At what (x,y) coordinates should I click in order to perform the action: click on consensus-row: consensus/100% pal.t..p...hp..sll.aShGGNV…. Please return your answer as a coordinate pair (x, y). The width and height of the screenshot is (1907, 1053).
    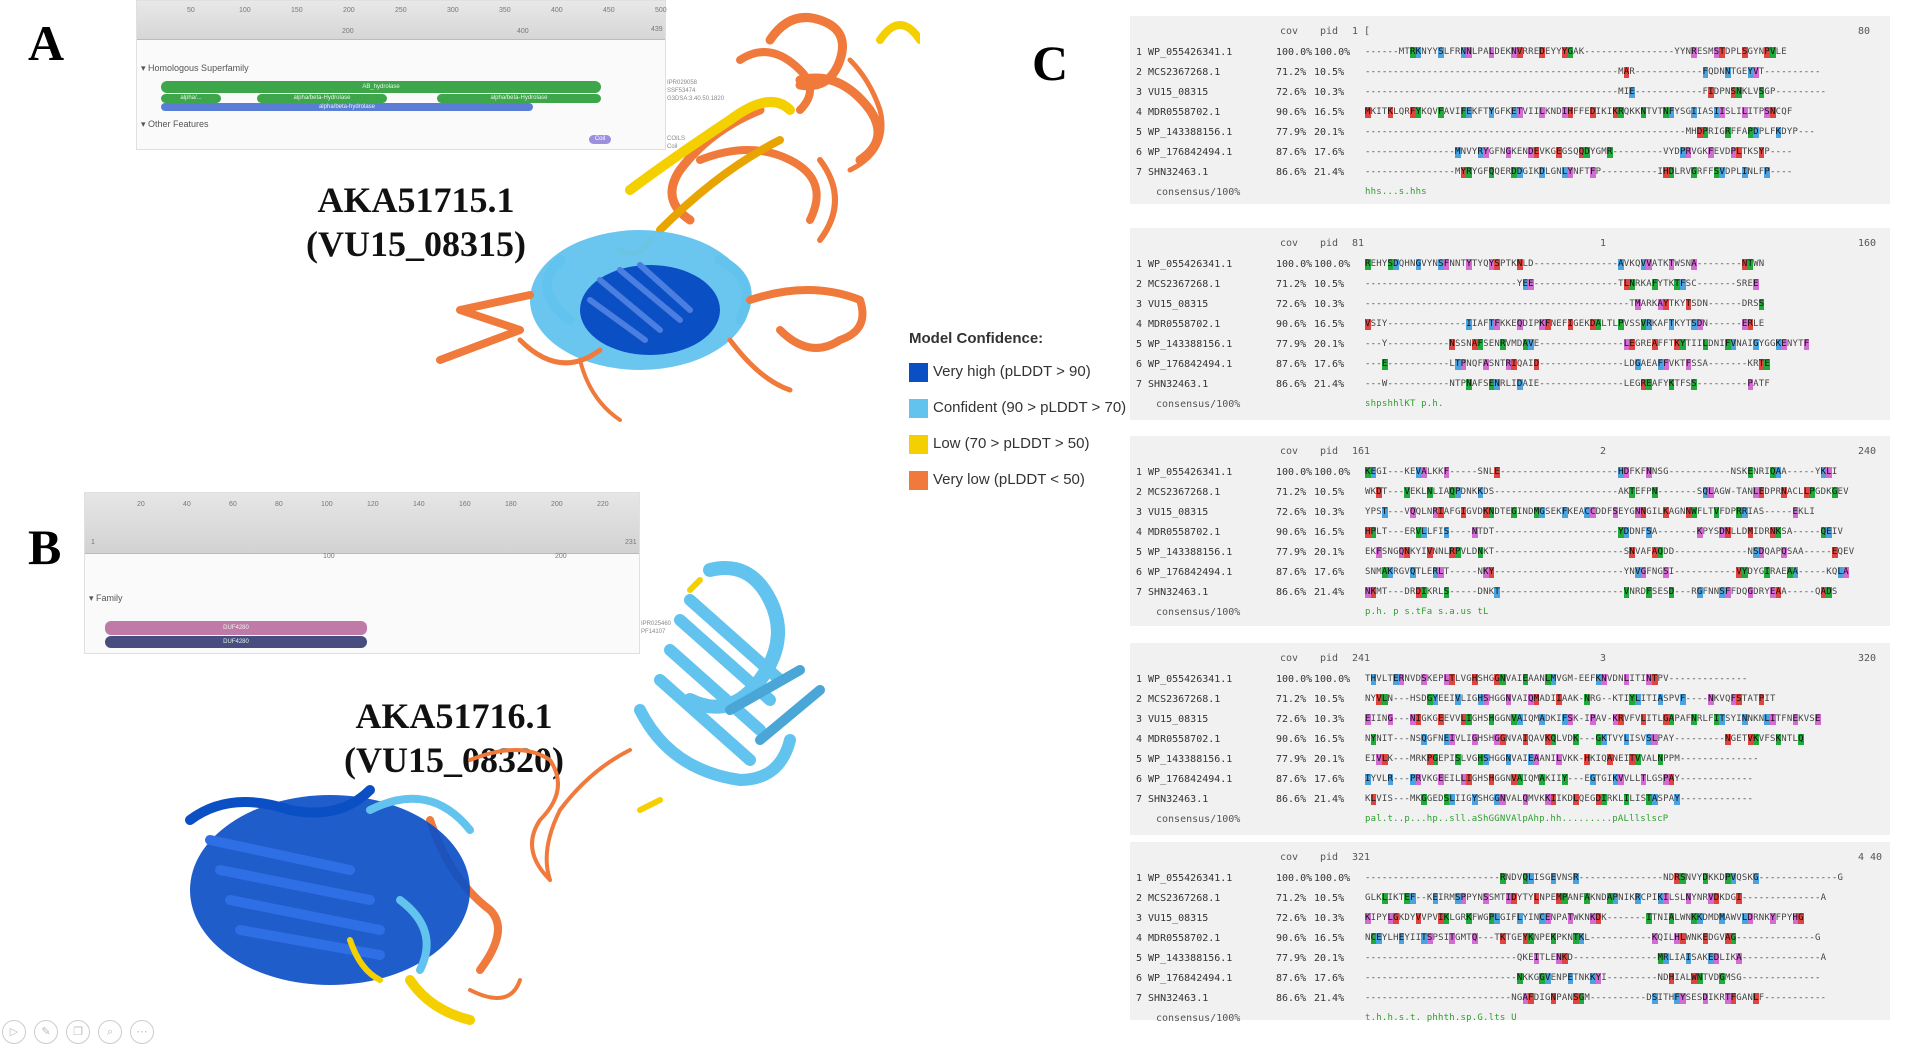
    Looking at the image, I should click on (1510, 819).